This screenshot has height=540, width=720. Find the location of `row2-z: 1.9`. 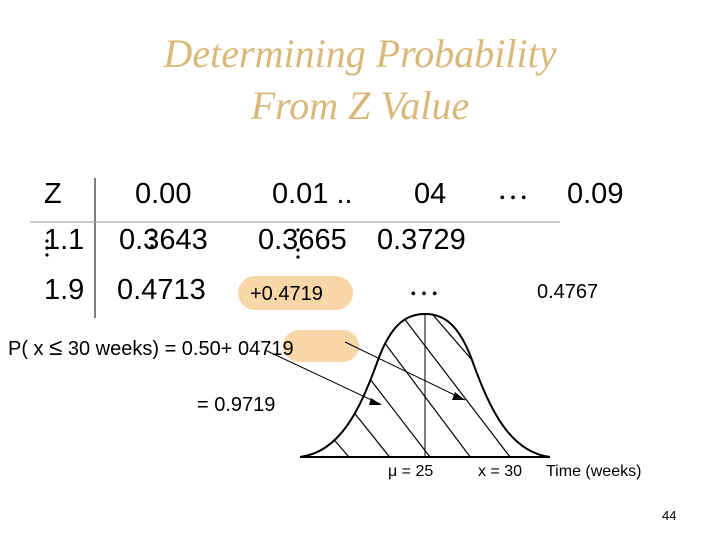

row2-z: 1.9 is located at coordinates (64, 290).